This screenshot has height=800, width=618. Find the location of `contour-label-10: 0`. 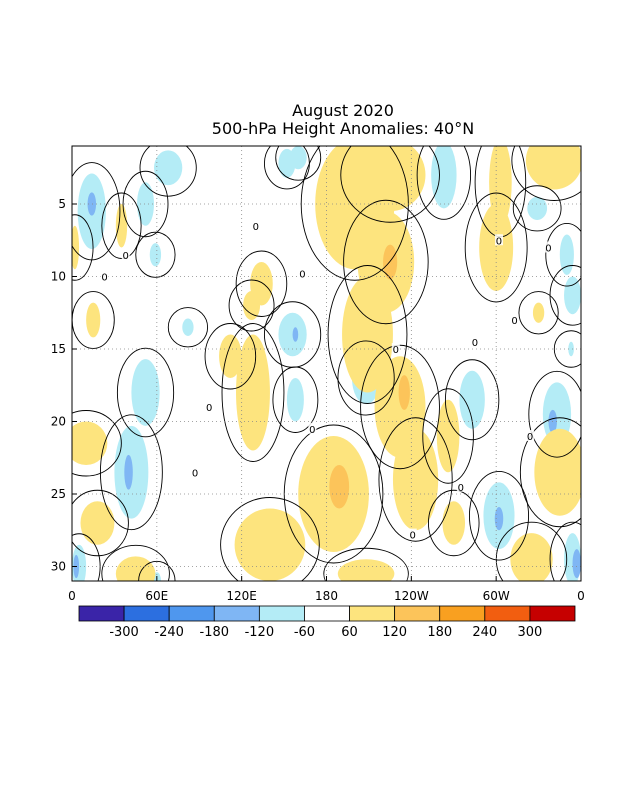

contour-label-10: 0 is located at coordinates (312, 430).